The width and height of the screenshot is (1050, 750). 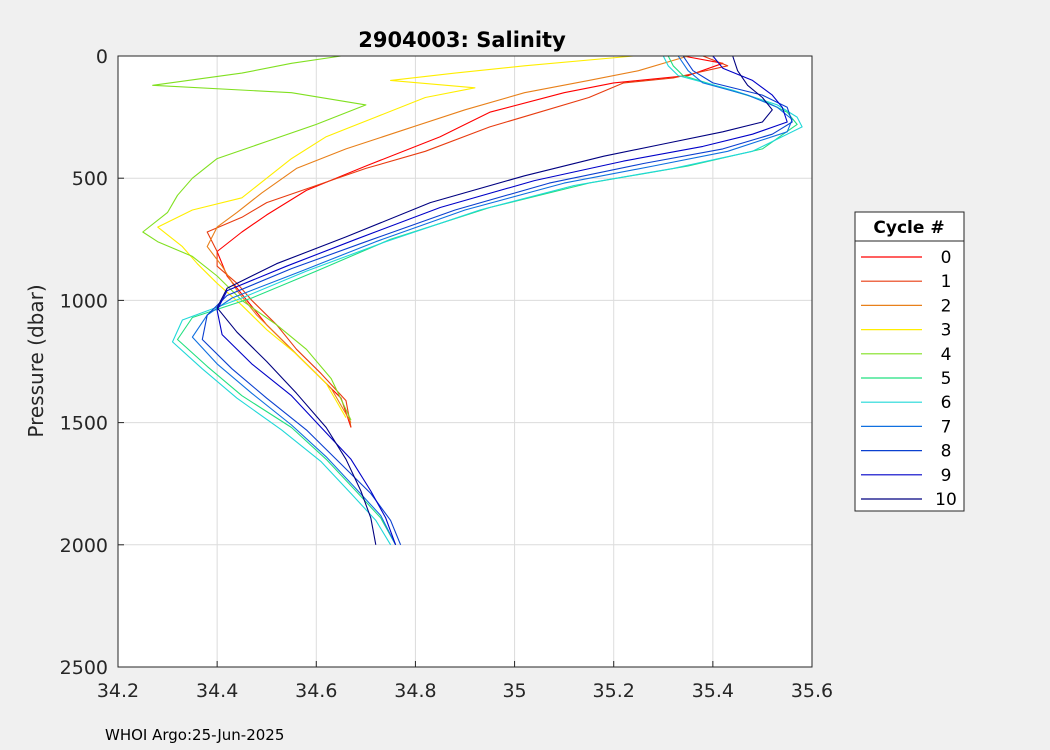 What do you see at coordinates (946, 355) in the screenshot?
I see `legend-label-cycle-4: 4` at bounding box center [946, 355].